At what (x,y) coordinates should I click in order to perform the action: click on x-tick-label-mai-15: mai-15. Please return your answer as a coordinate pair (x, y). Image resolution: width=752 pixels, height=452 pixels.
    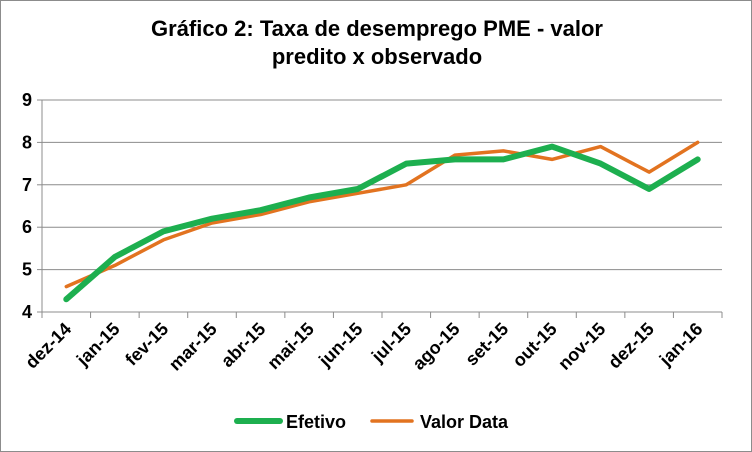
    Looking at the image, I should click on (290, 346).